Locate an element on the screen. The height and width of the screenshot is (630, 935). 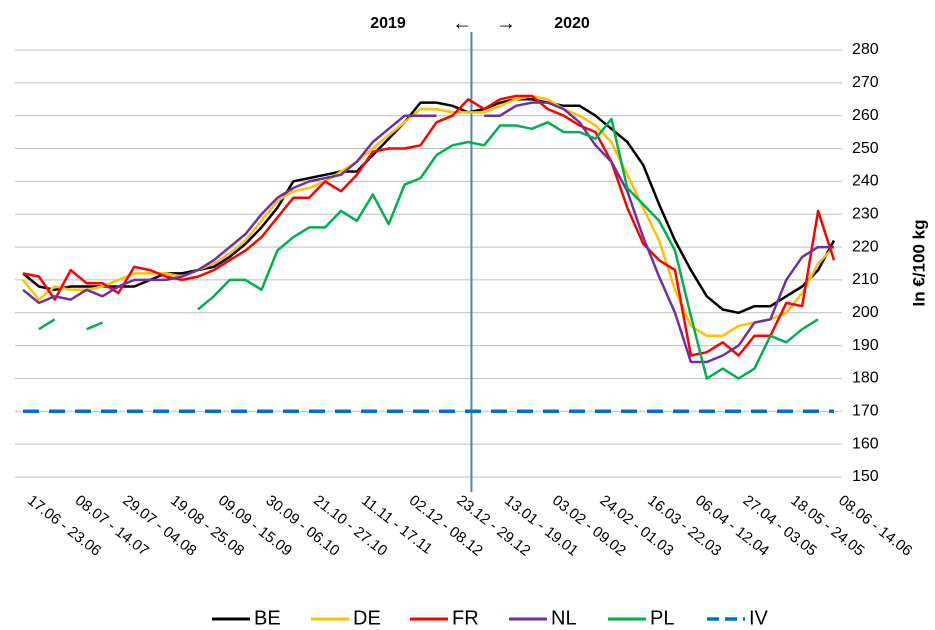
y-tick-label: 270 is located at coordinates (865, 82).